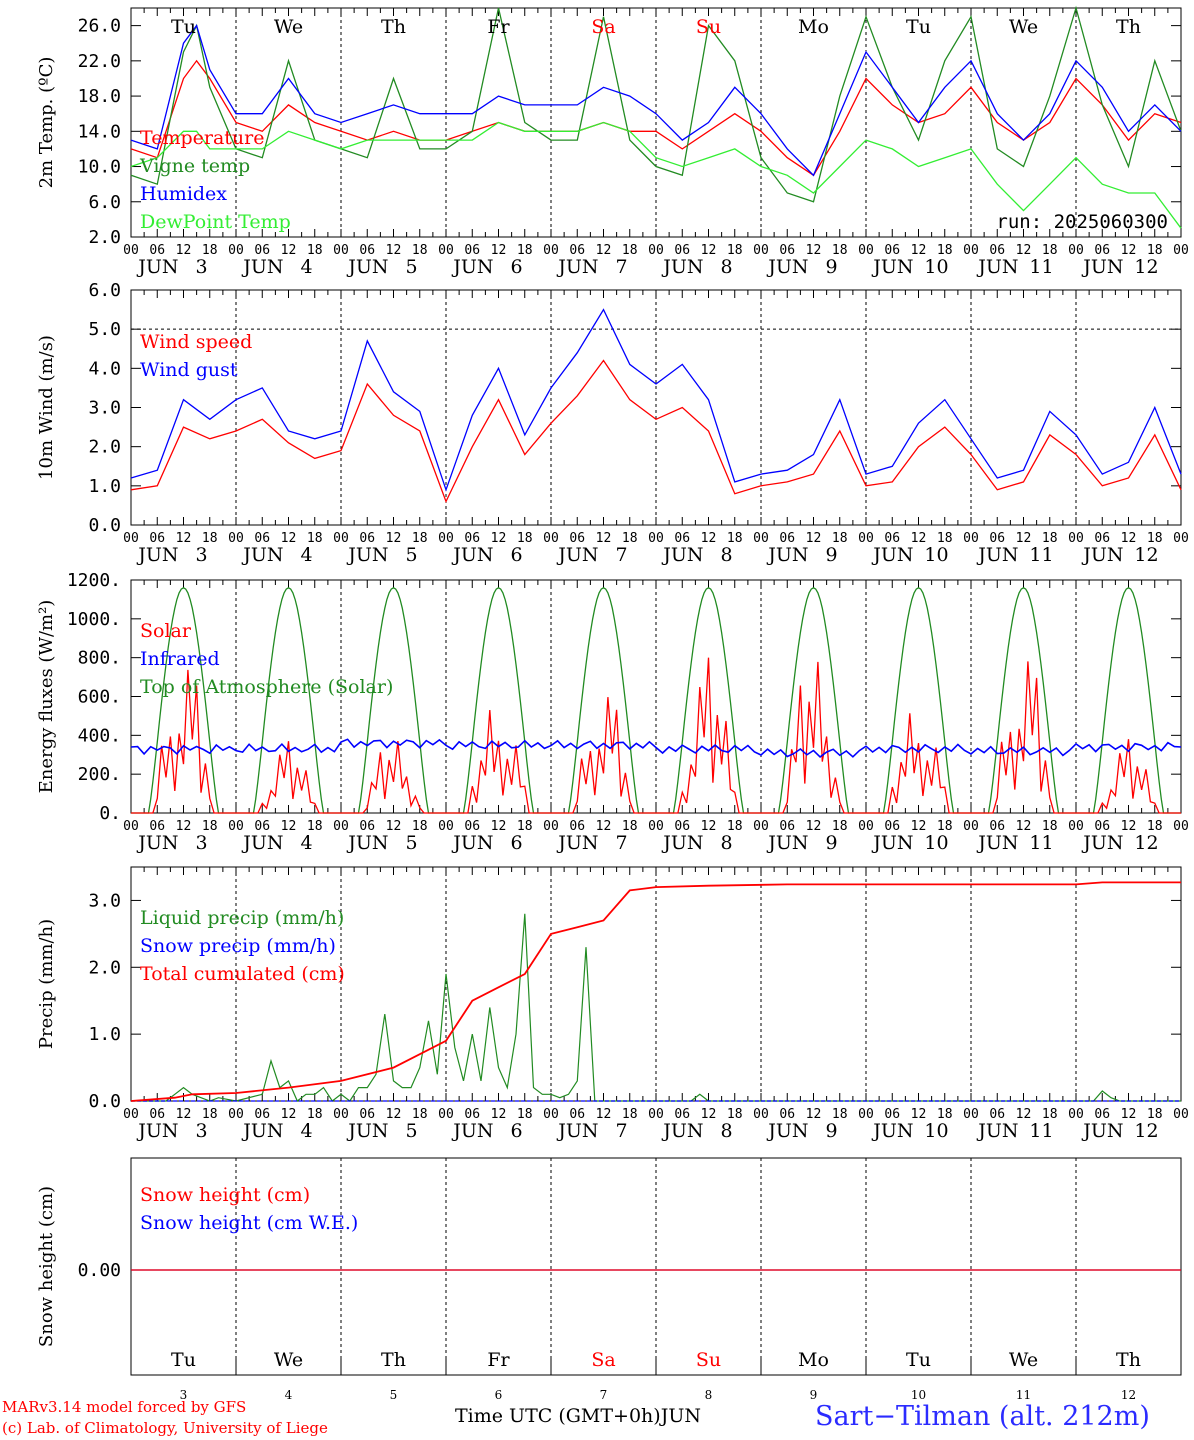  I want to click on series-line-humidex, so click(656, 100).